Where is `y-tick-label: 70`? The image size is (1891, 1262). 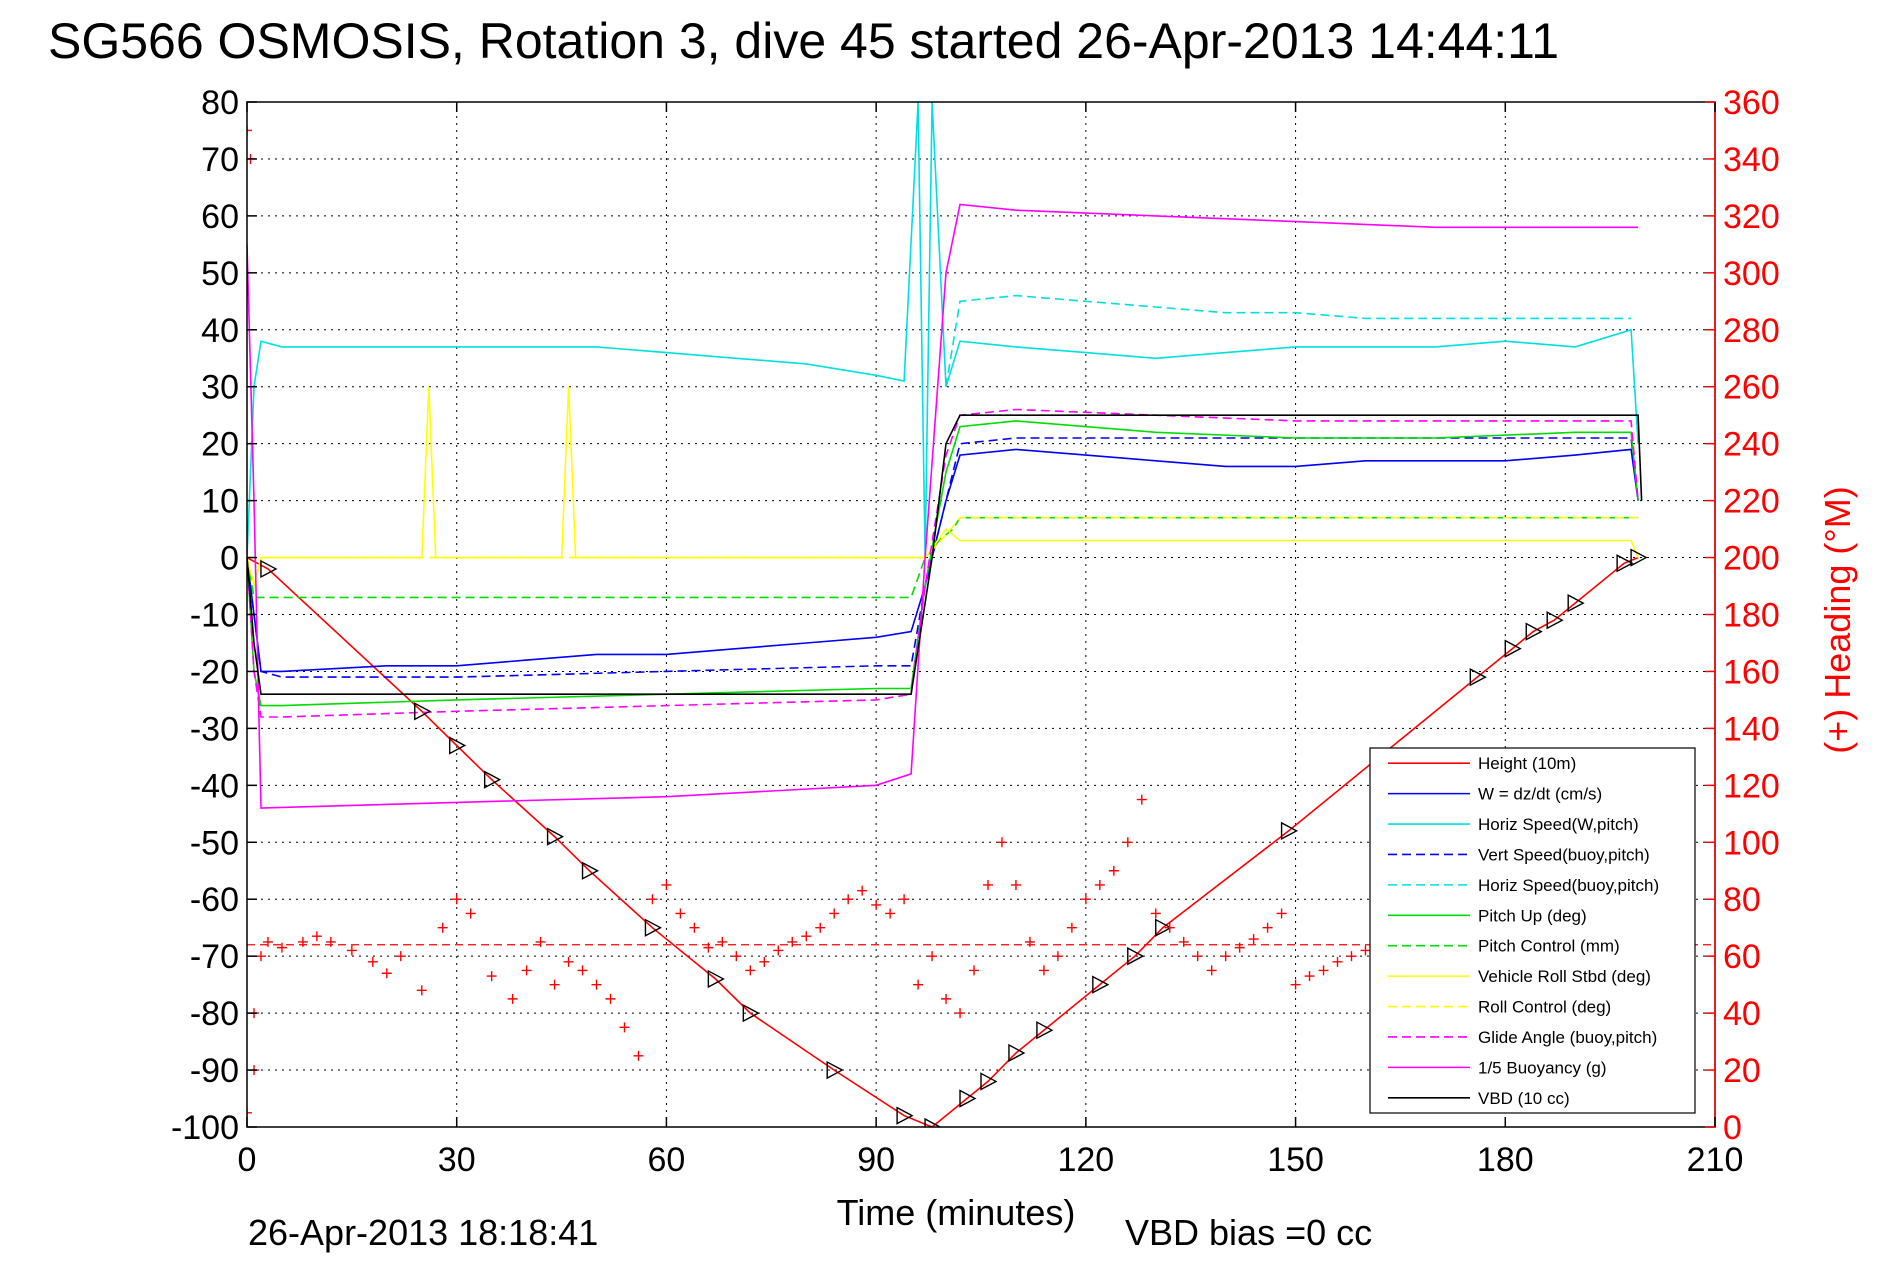 y-tick-label: 70 is located at coordinates (220, 160).